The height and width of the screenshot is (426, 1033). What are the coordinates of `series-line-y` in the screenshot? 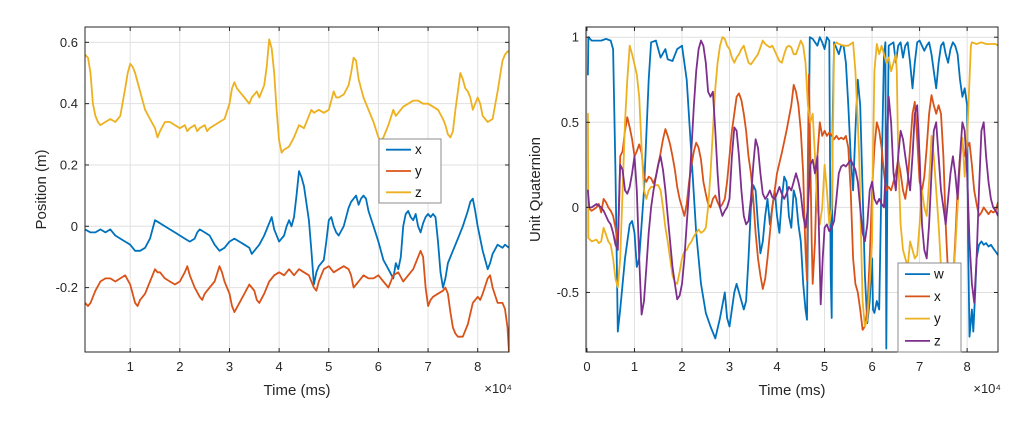 It's located at (297, 300).